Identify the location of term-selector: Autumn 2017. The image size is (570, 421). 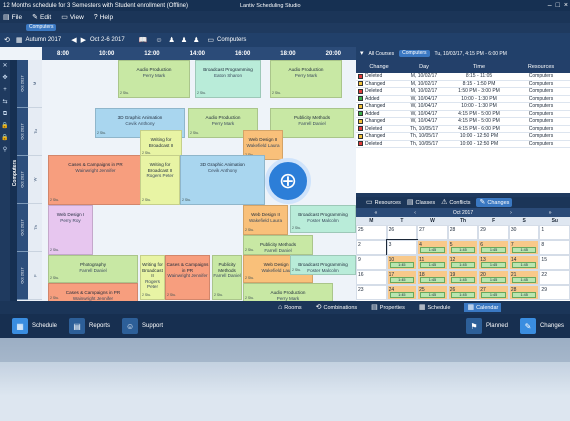
(43, 40).